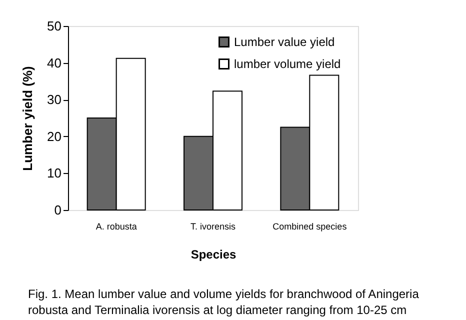 This screenshot has width=466, height=320. What do you see at coordinates (58, 210) in the screenshot?
I see `y-tick-label: 0` at bounding box center [58, 210].